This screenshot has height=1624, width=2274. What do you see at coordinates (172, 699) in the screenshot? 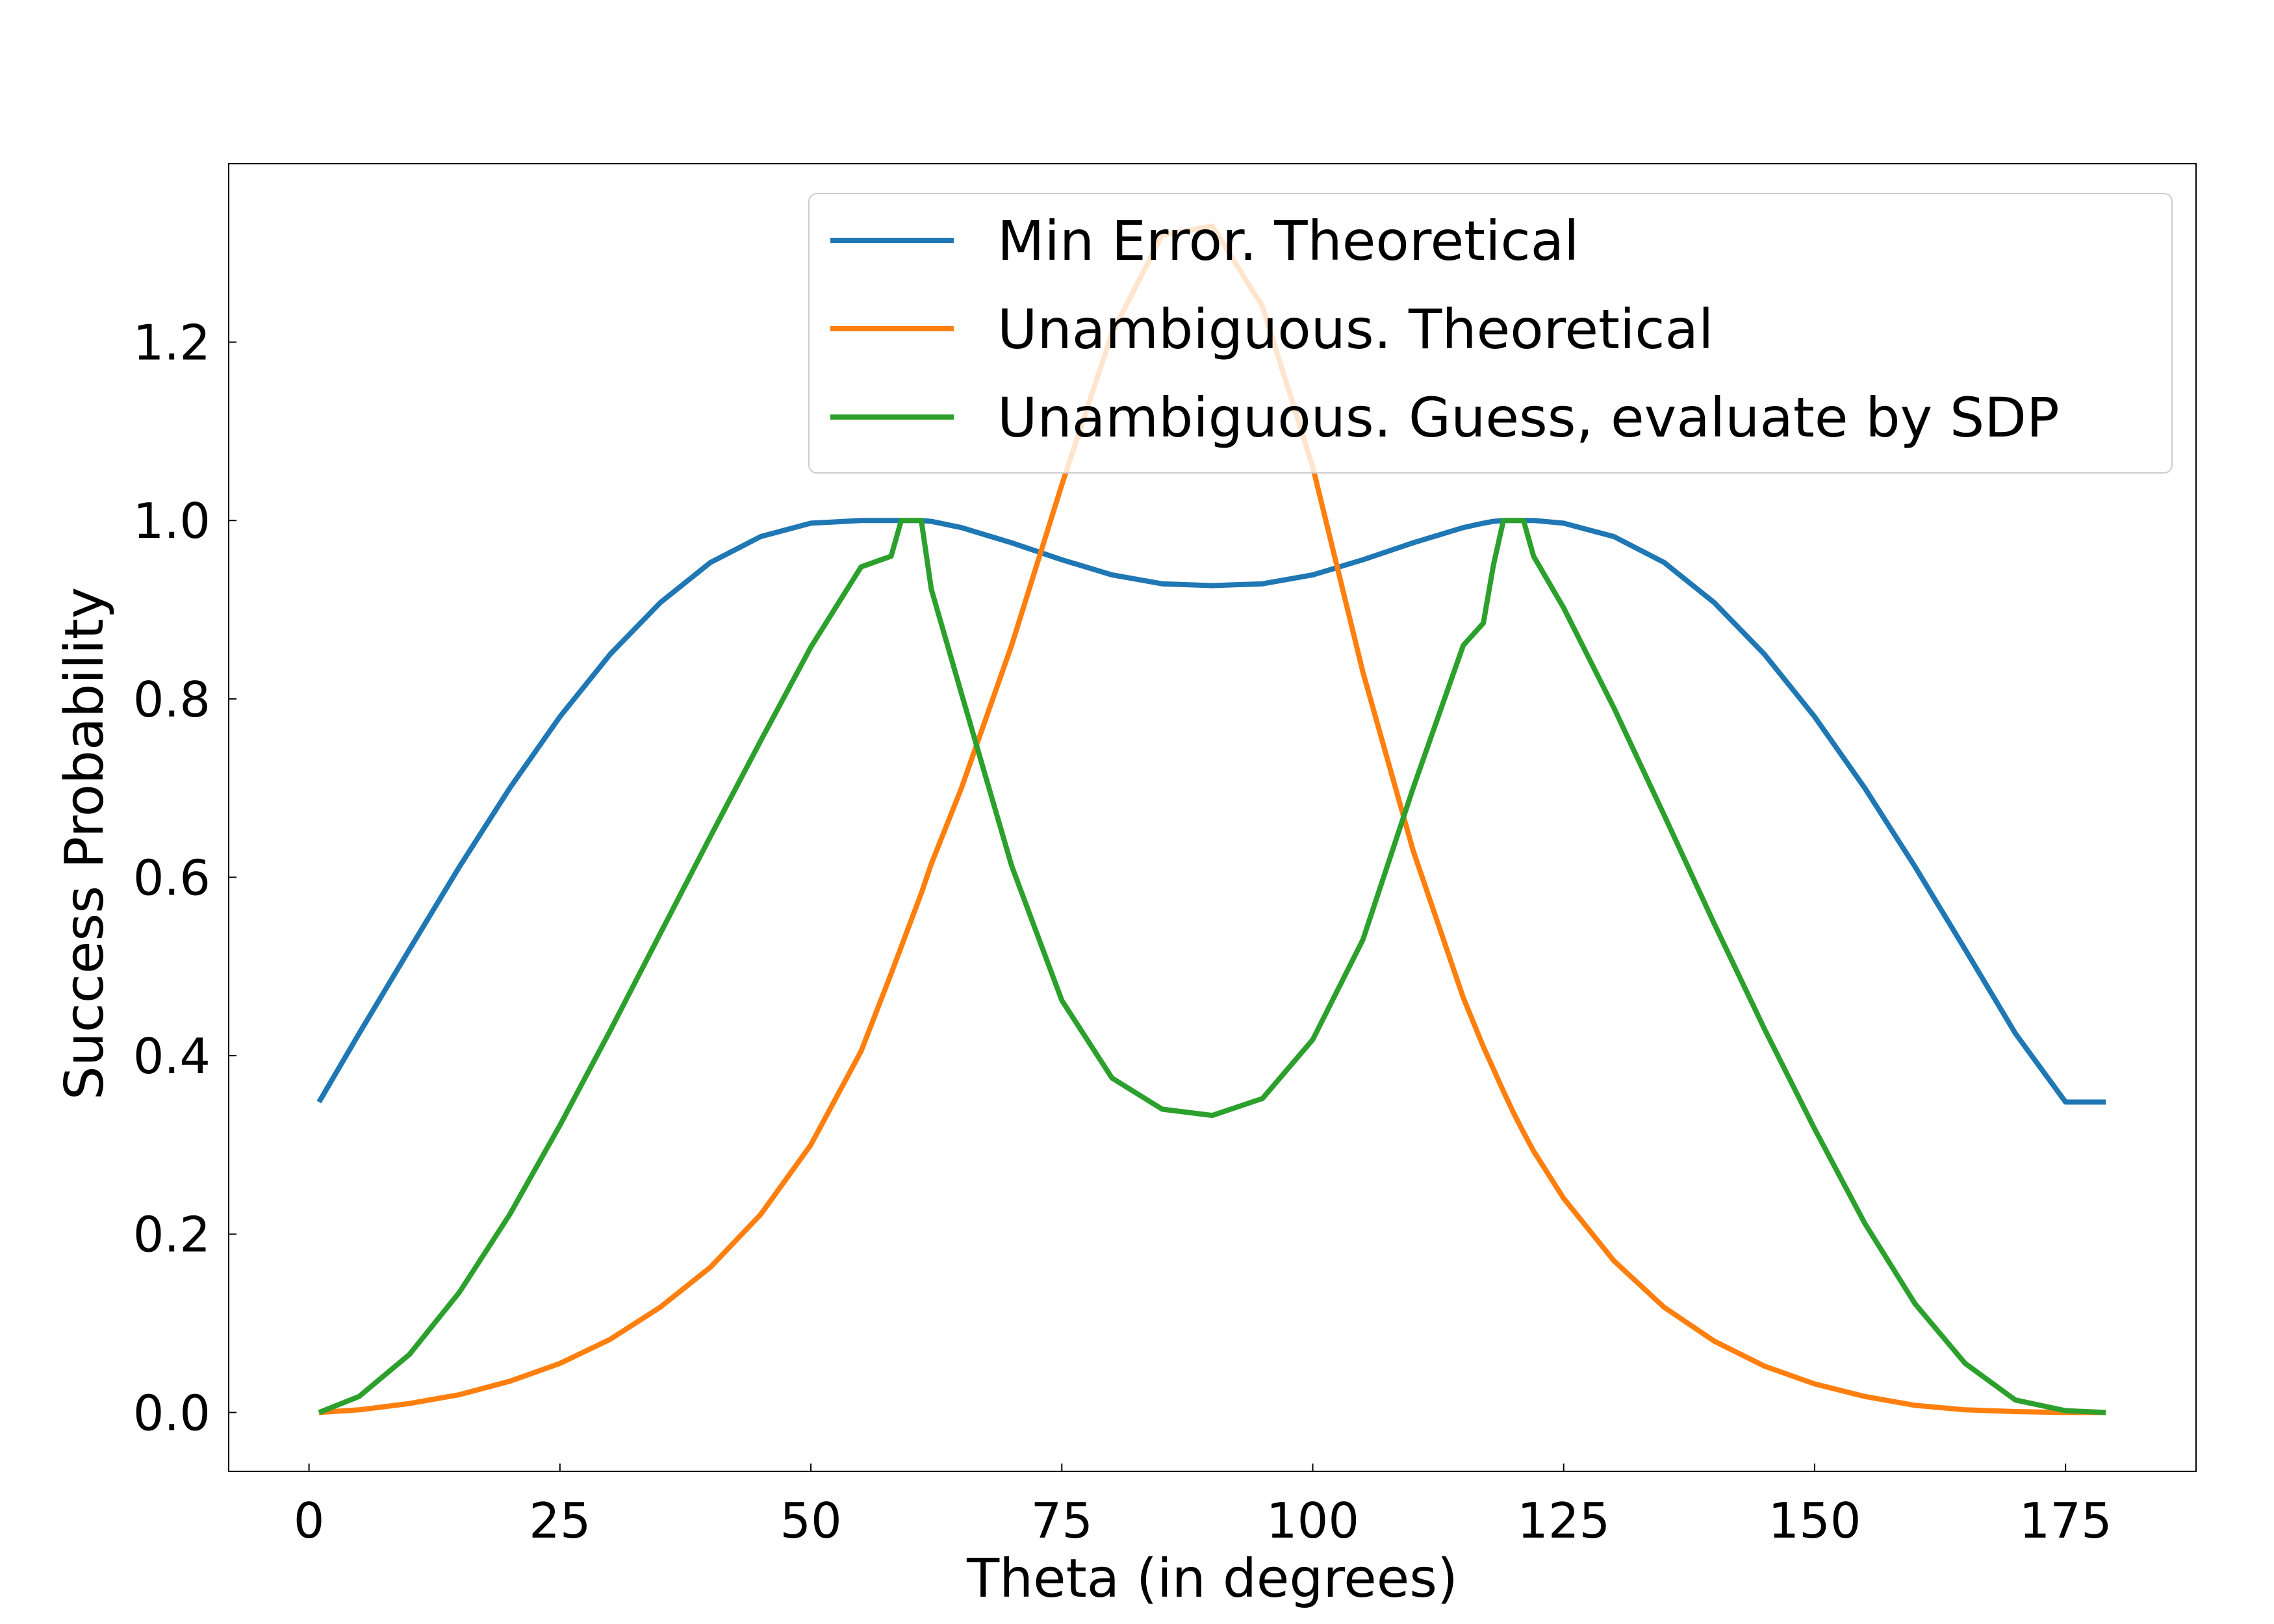
I see `y-tick-label: 0.8` at bounding box center [172, 699].